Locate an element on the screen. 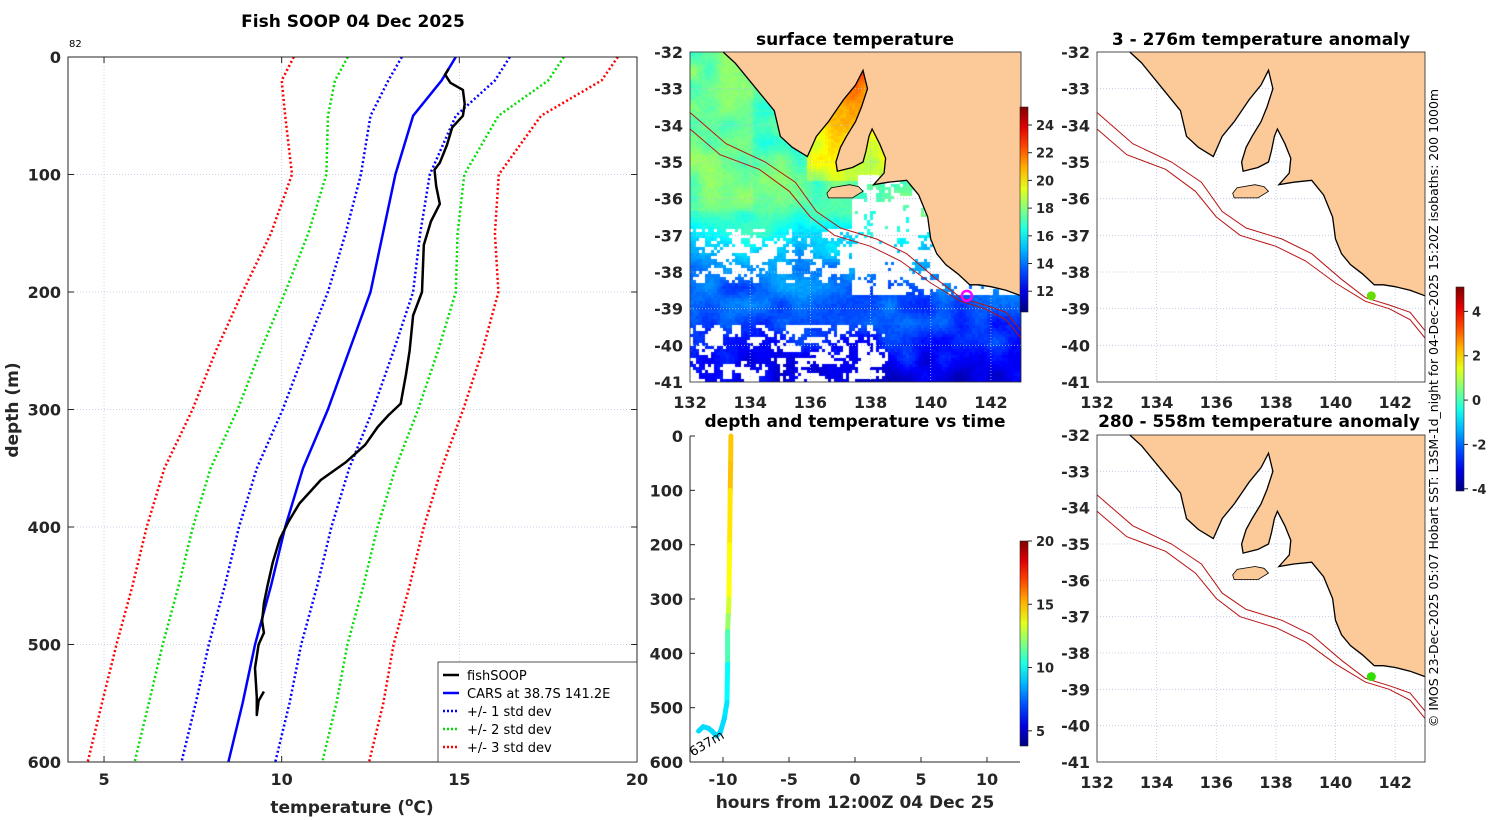 This screenshot has width=1500, height=820. land is located at coordinates (872, 174).